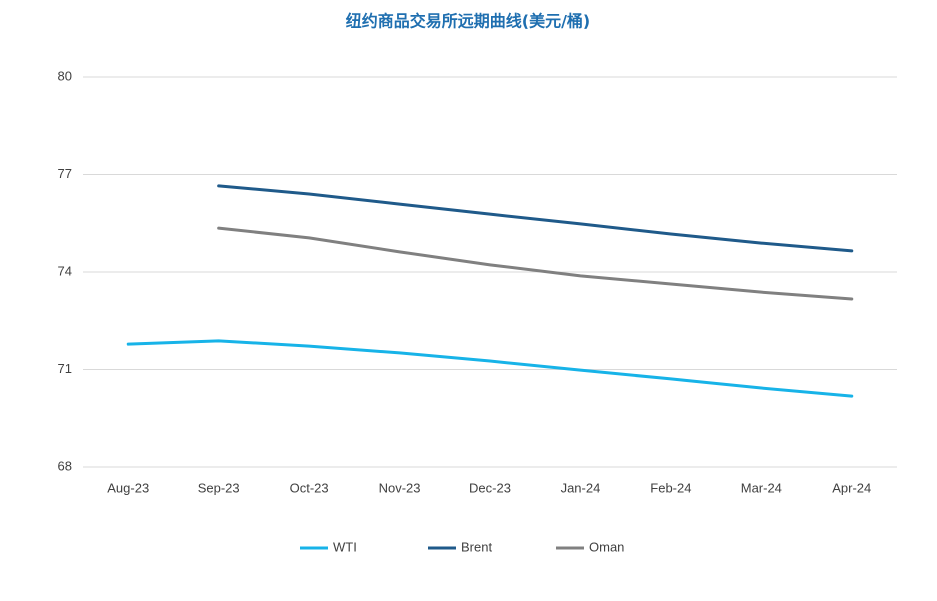 The image size is (937, 601). I want to click on y-tick-label: 74, so click(65, 270).